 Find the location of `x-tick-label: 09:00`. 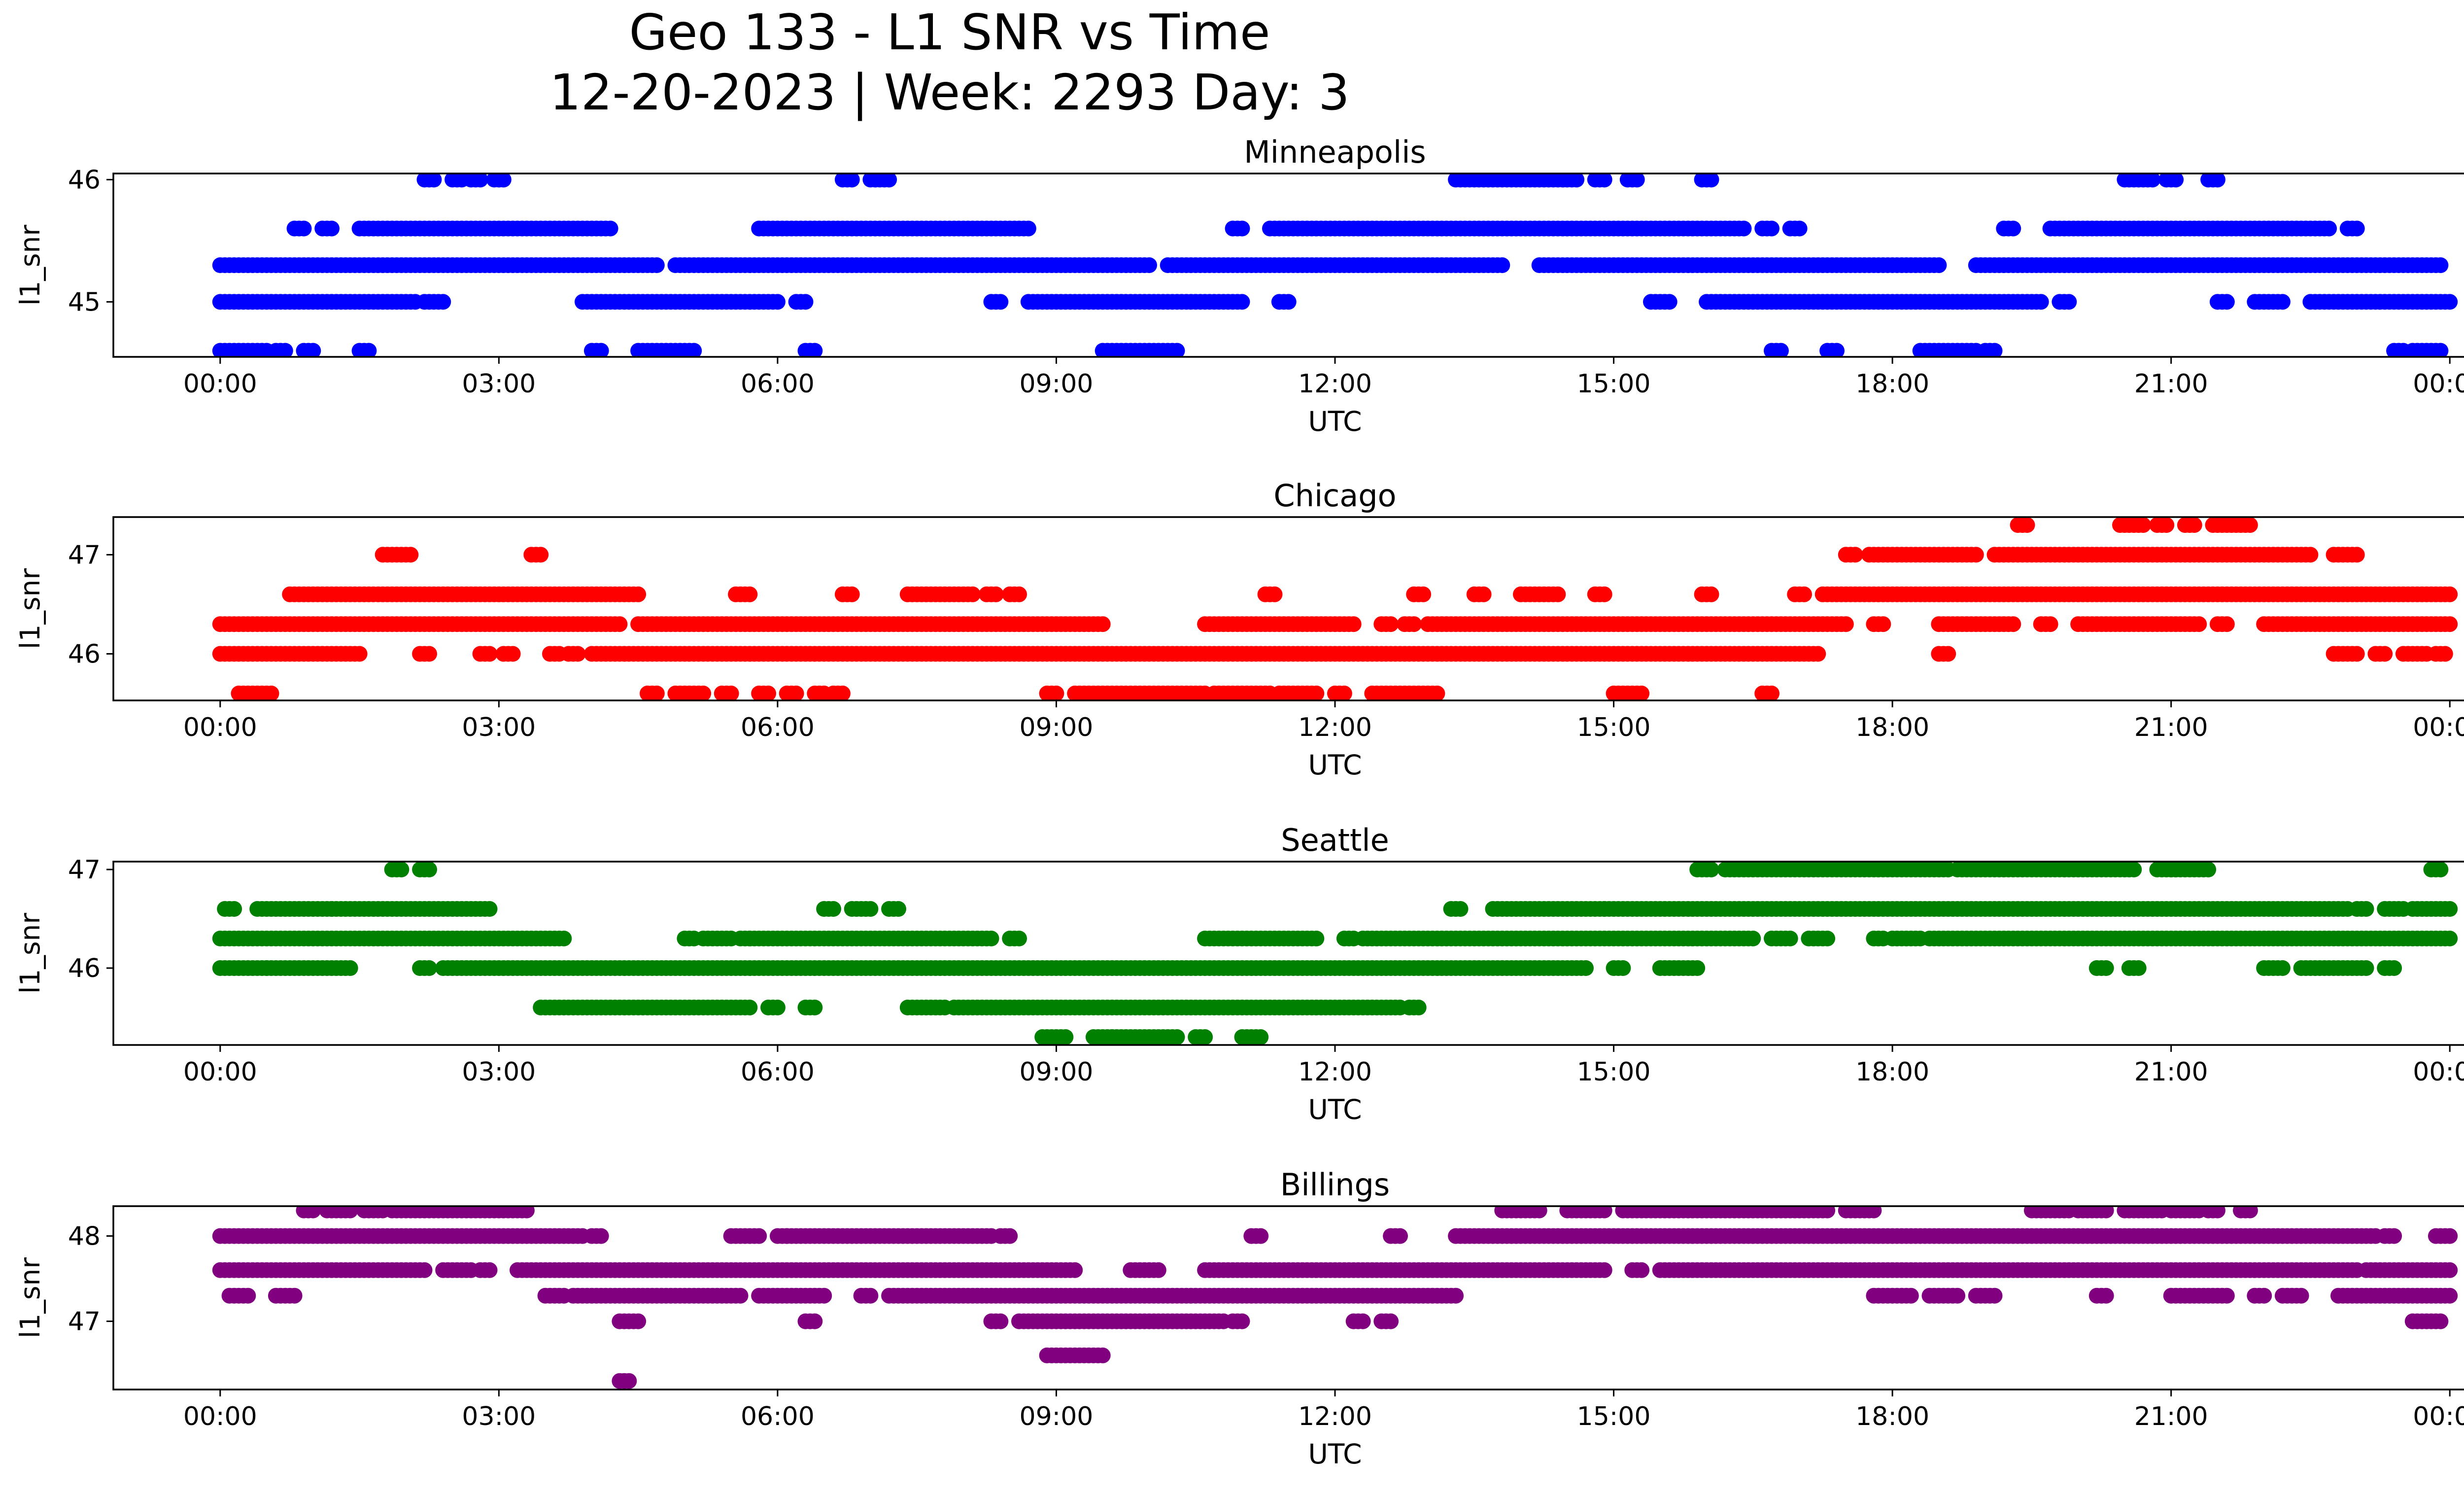

x-tick-label: 09:00 is located at coordinates (1057, 384).